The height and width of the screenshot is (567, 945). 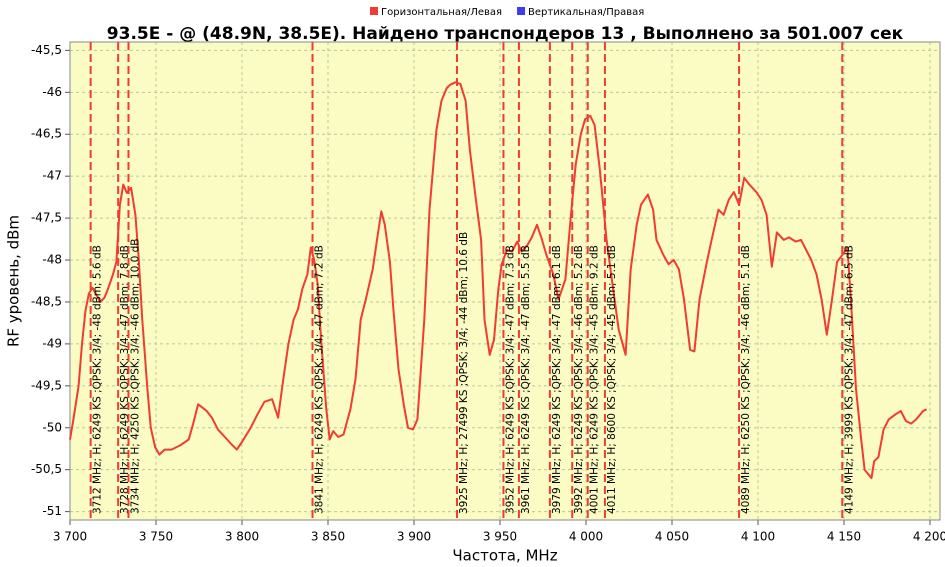 What do you see at coordinates (46, 218) in the screenshot?
I see `y-tick-label: -47,5` at bounding box center [46, 218].